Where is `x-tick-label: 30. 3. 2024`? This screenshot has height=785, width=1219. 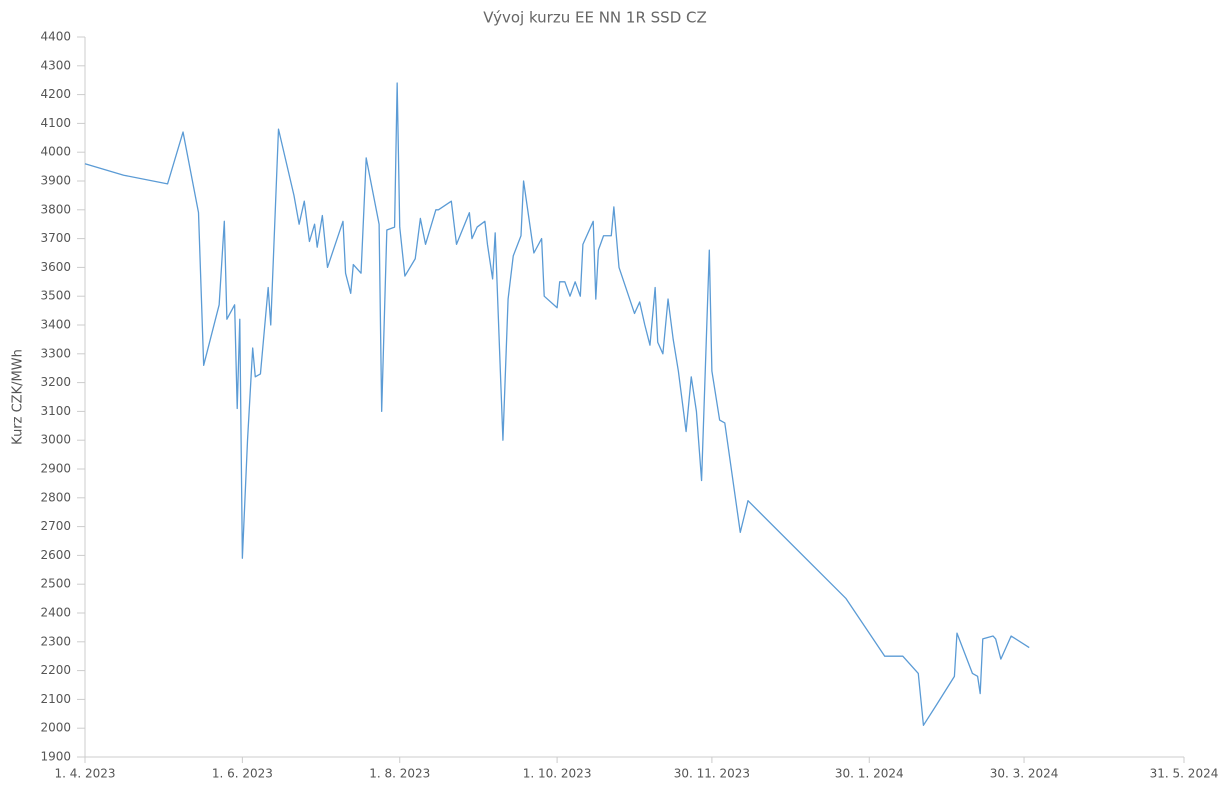
x-tick-label: 30. 3. 2024 is located at coordinates (1024, 774).